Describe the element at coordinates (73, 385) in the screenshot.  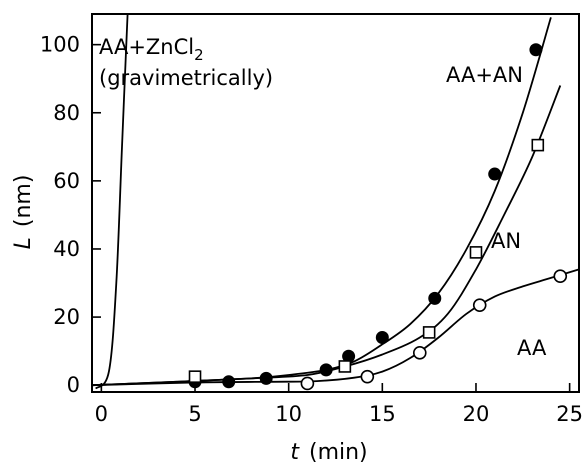
I see `y-tick-label: 0` at that location.